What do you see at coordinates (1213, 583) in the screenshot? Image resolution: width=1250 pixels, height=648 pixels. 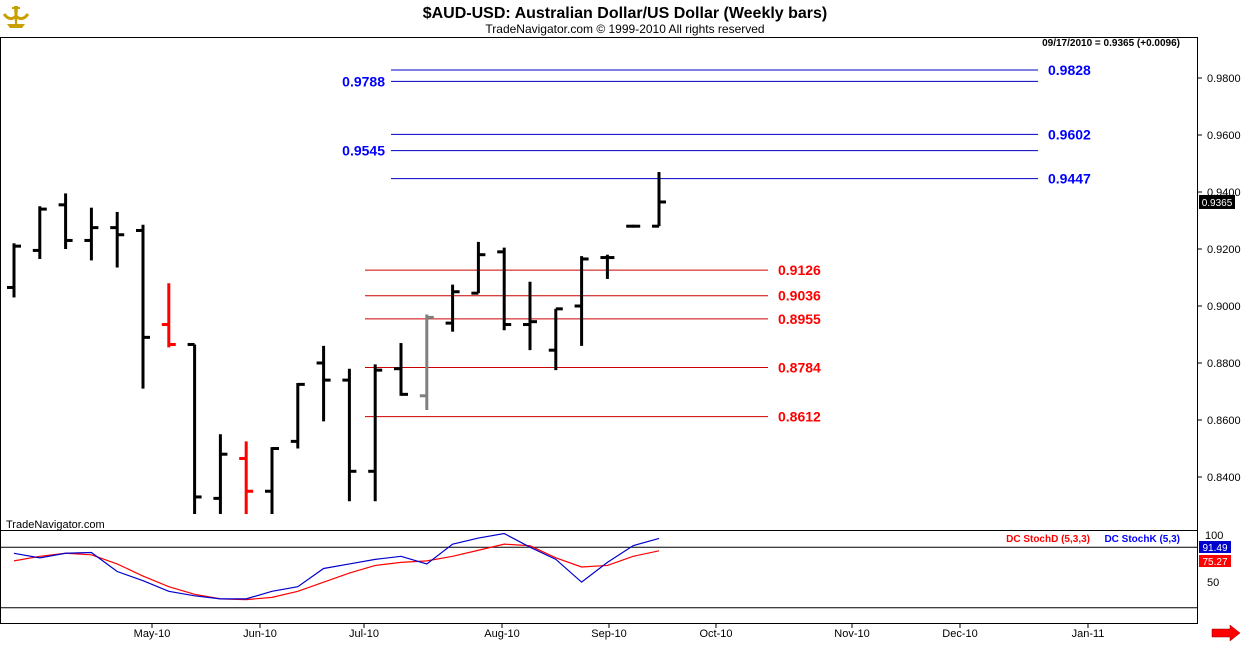 I see `stoch-tick-50: 50` at bounding box center [1213, 583].